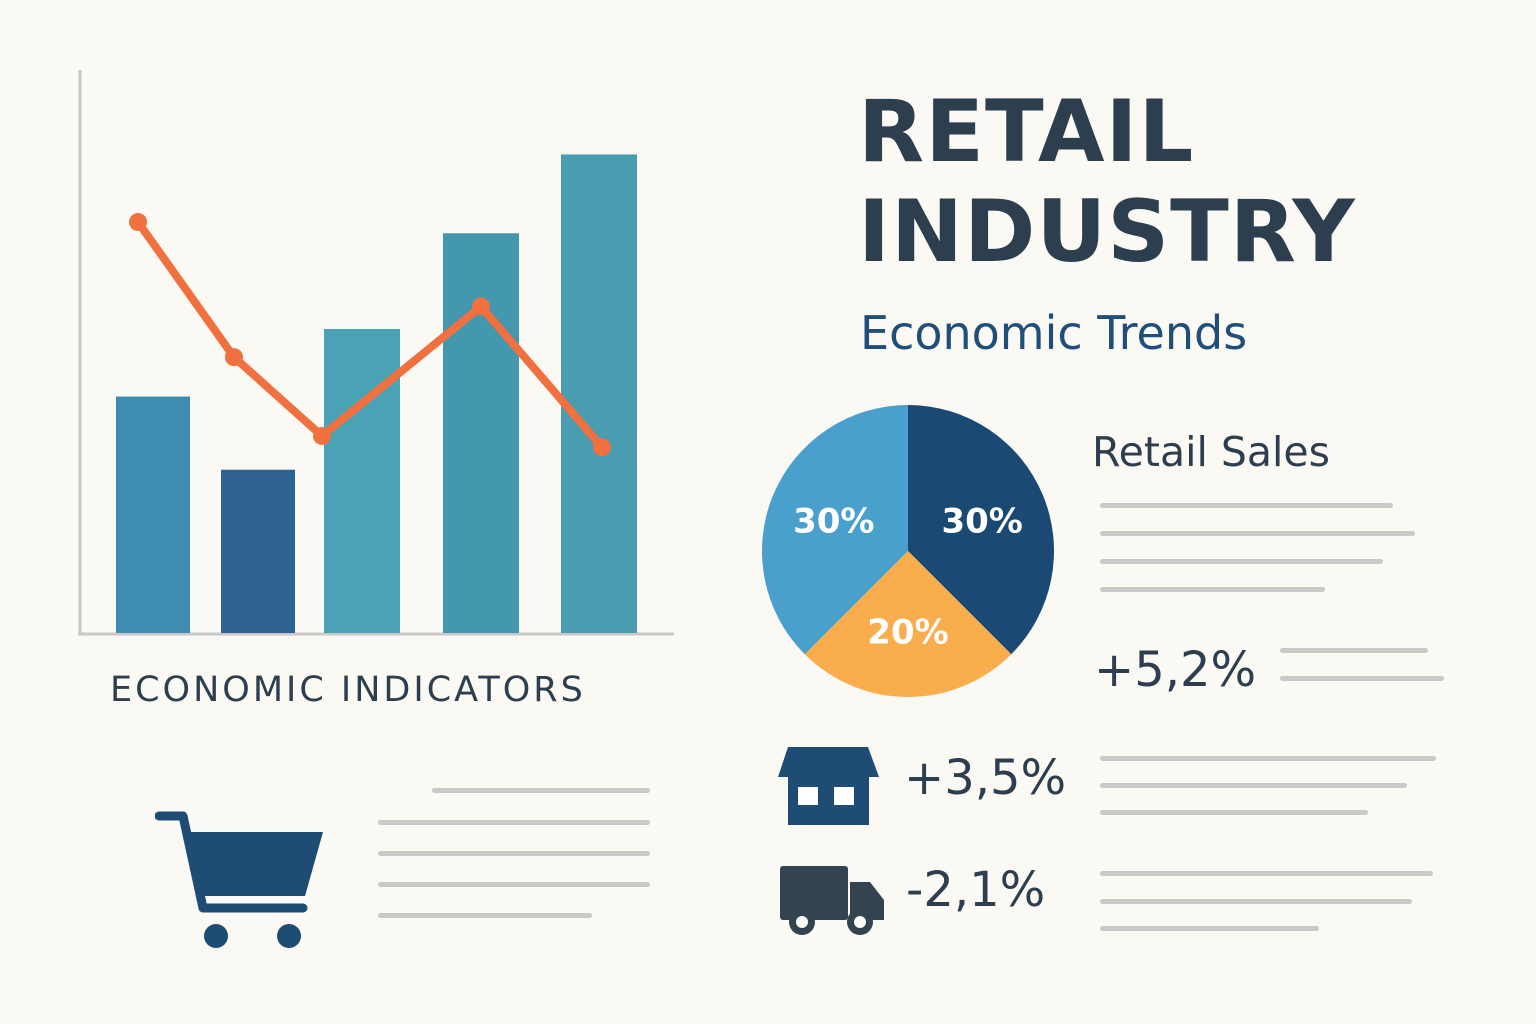 The width and height of the screenshot is (1536, 1024). What do you see at coordinates (348, 690) in the screenshot?
I see `chart-title: ECONOMIC INDICATORS` at bounding box center [348, 690].